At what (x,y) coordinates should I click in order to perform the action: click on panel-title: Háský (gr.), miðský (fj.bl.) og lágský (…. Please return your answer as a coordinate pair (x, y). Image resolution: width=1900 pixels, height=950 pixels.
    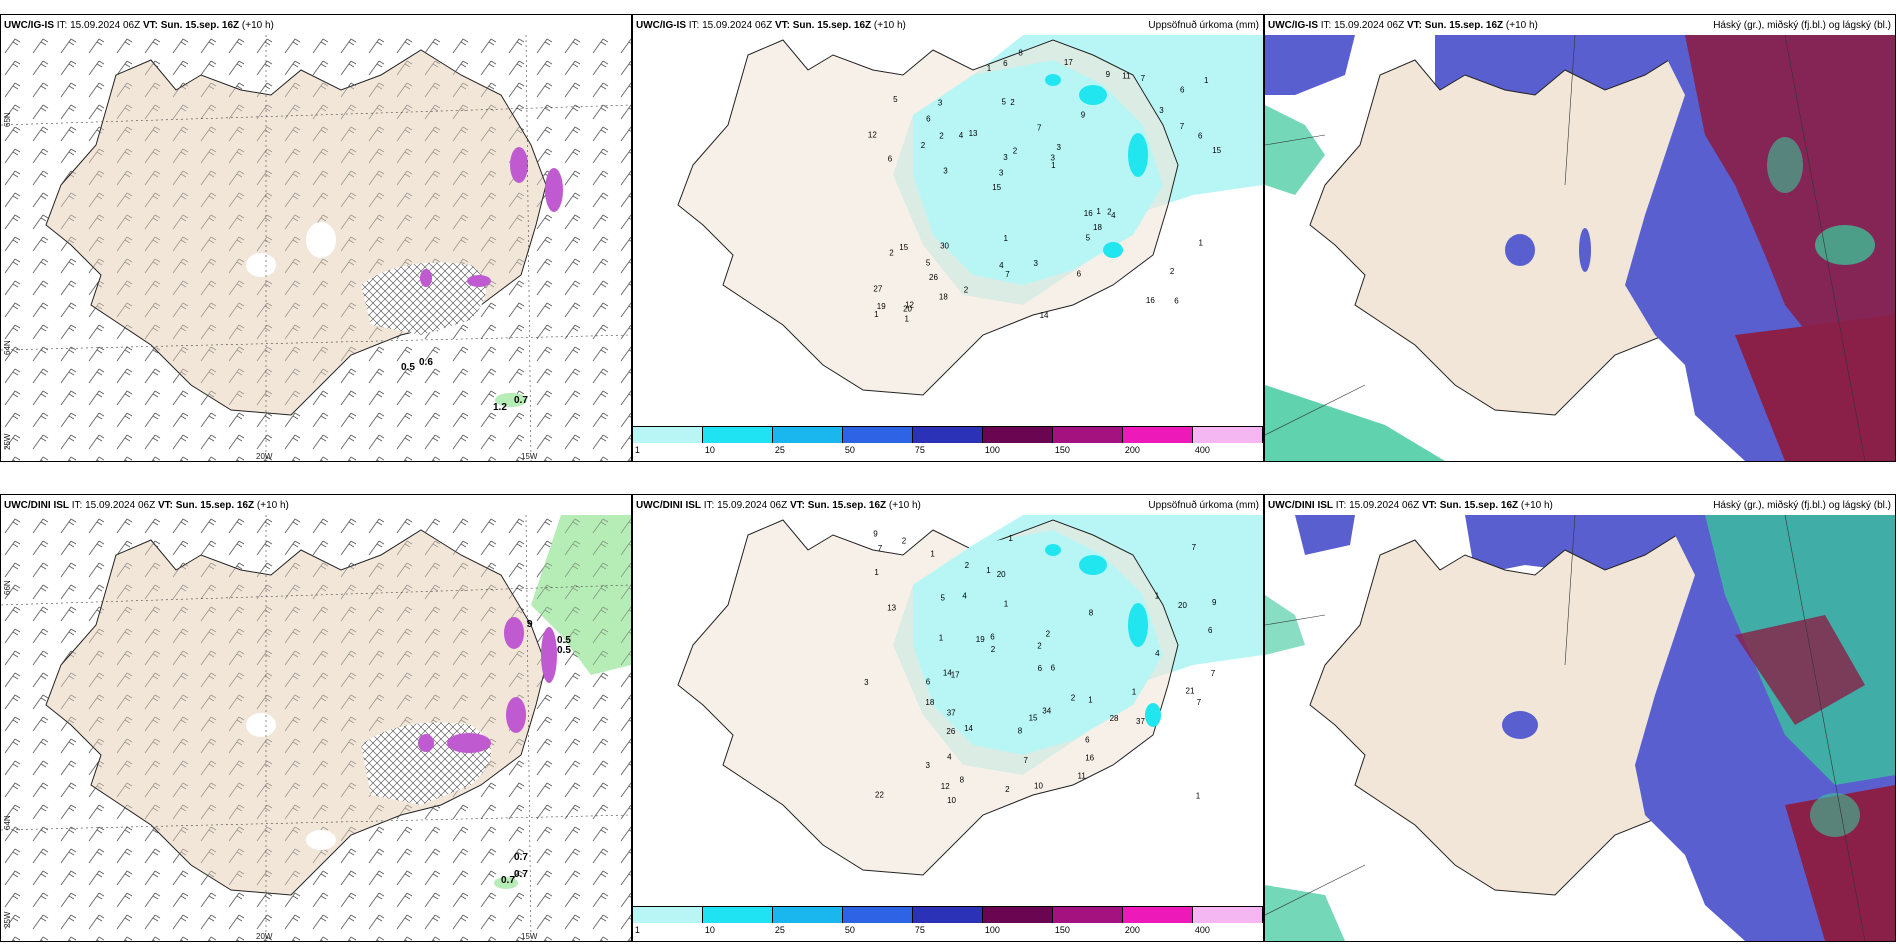
    Looking at the image, I should click on (1802, 505).